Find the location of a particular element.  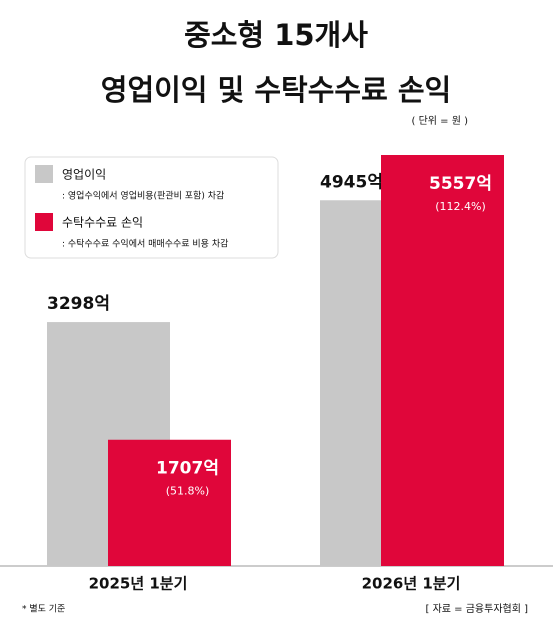

value-label: 4945억 is located at coordinates (351, 182).